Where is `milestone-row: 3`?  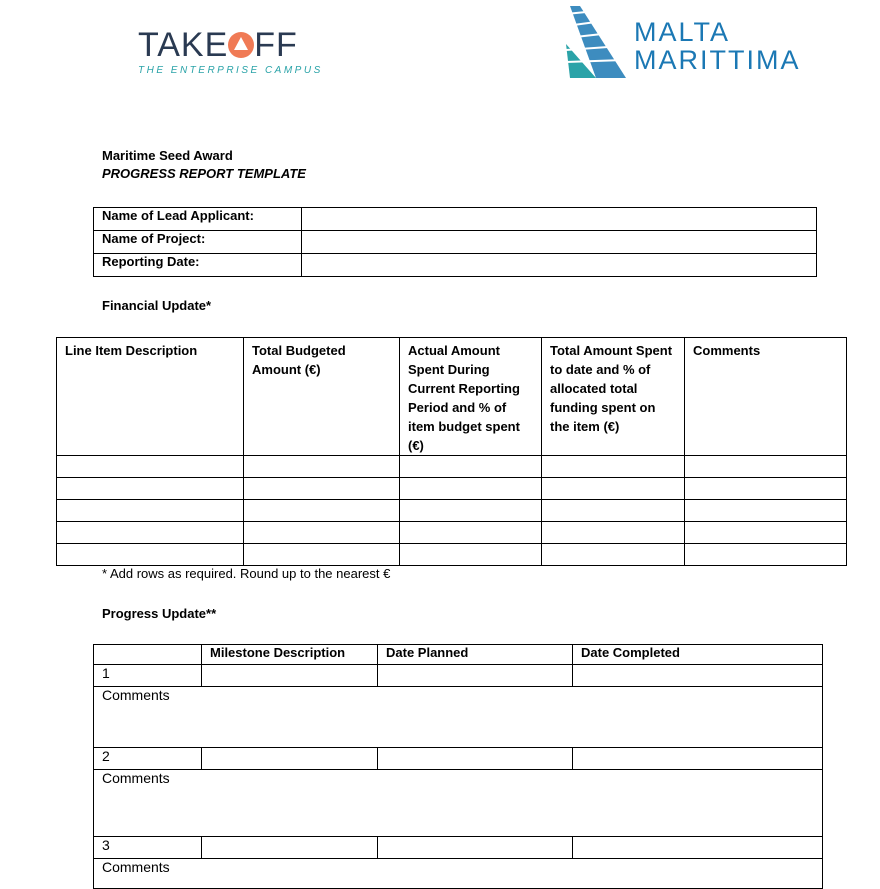 milestone-row: 3 is located at coordinates (458, 847).